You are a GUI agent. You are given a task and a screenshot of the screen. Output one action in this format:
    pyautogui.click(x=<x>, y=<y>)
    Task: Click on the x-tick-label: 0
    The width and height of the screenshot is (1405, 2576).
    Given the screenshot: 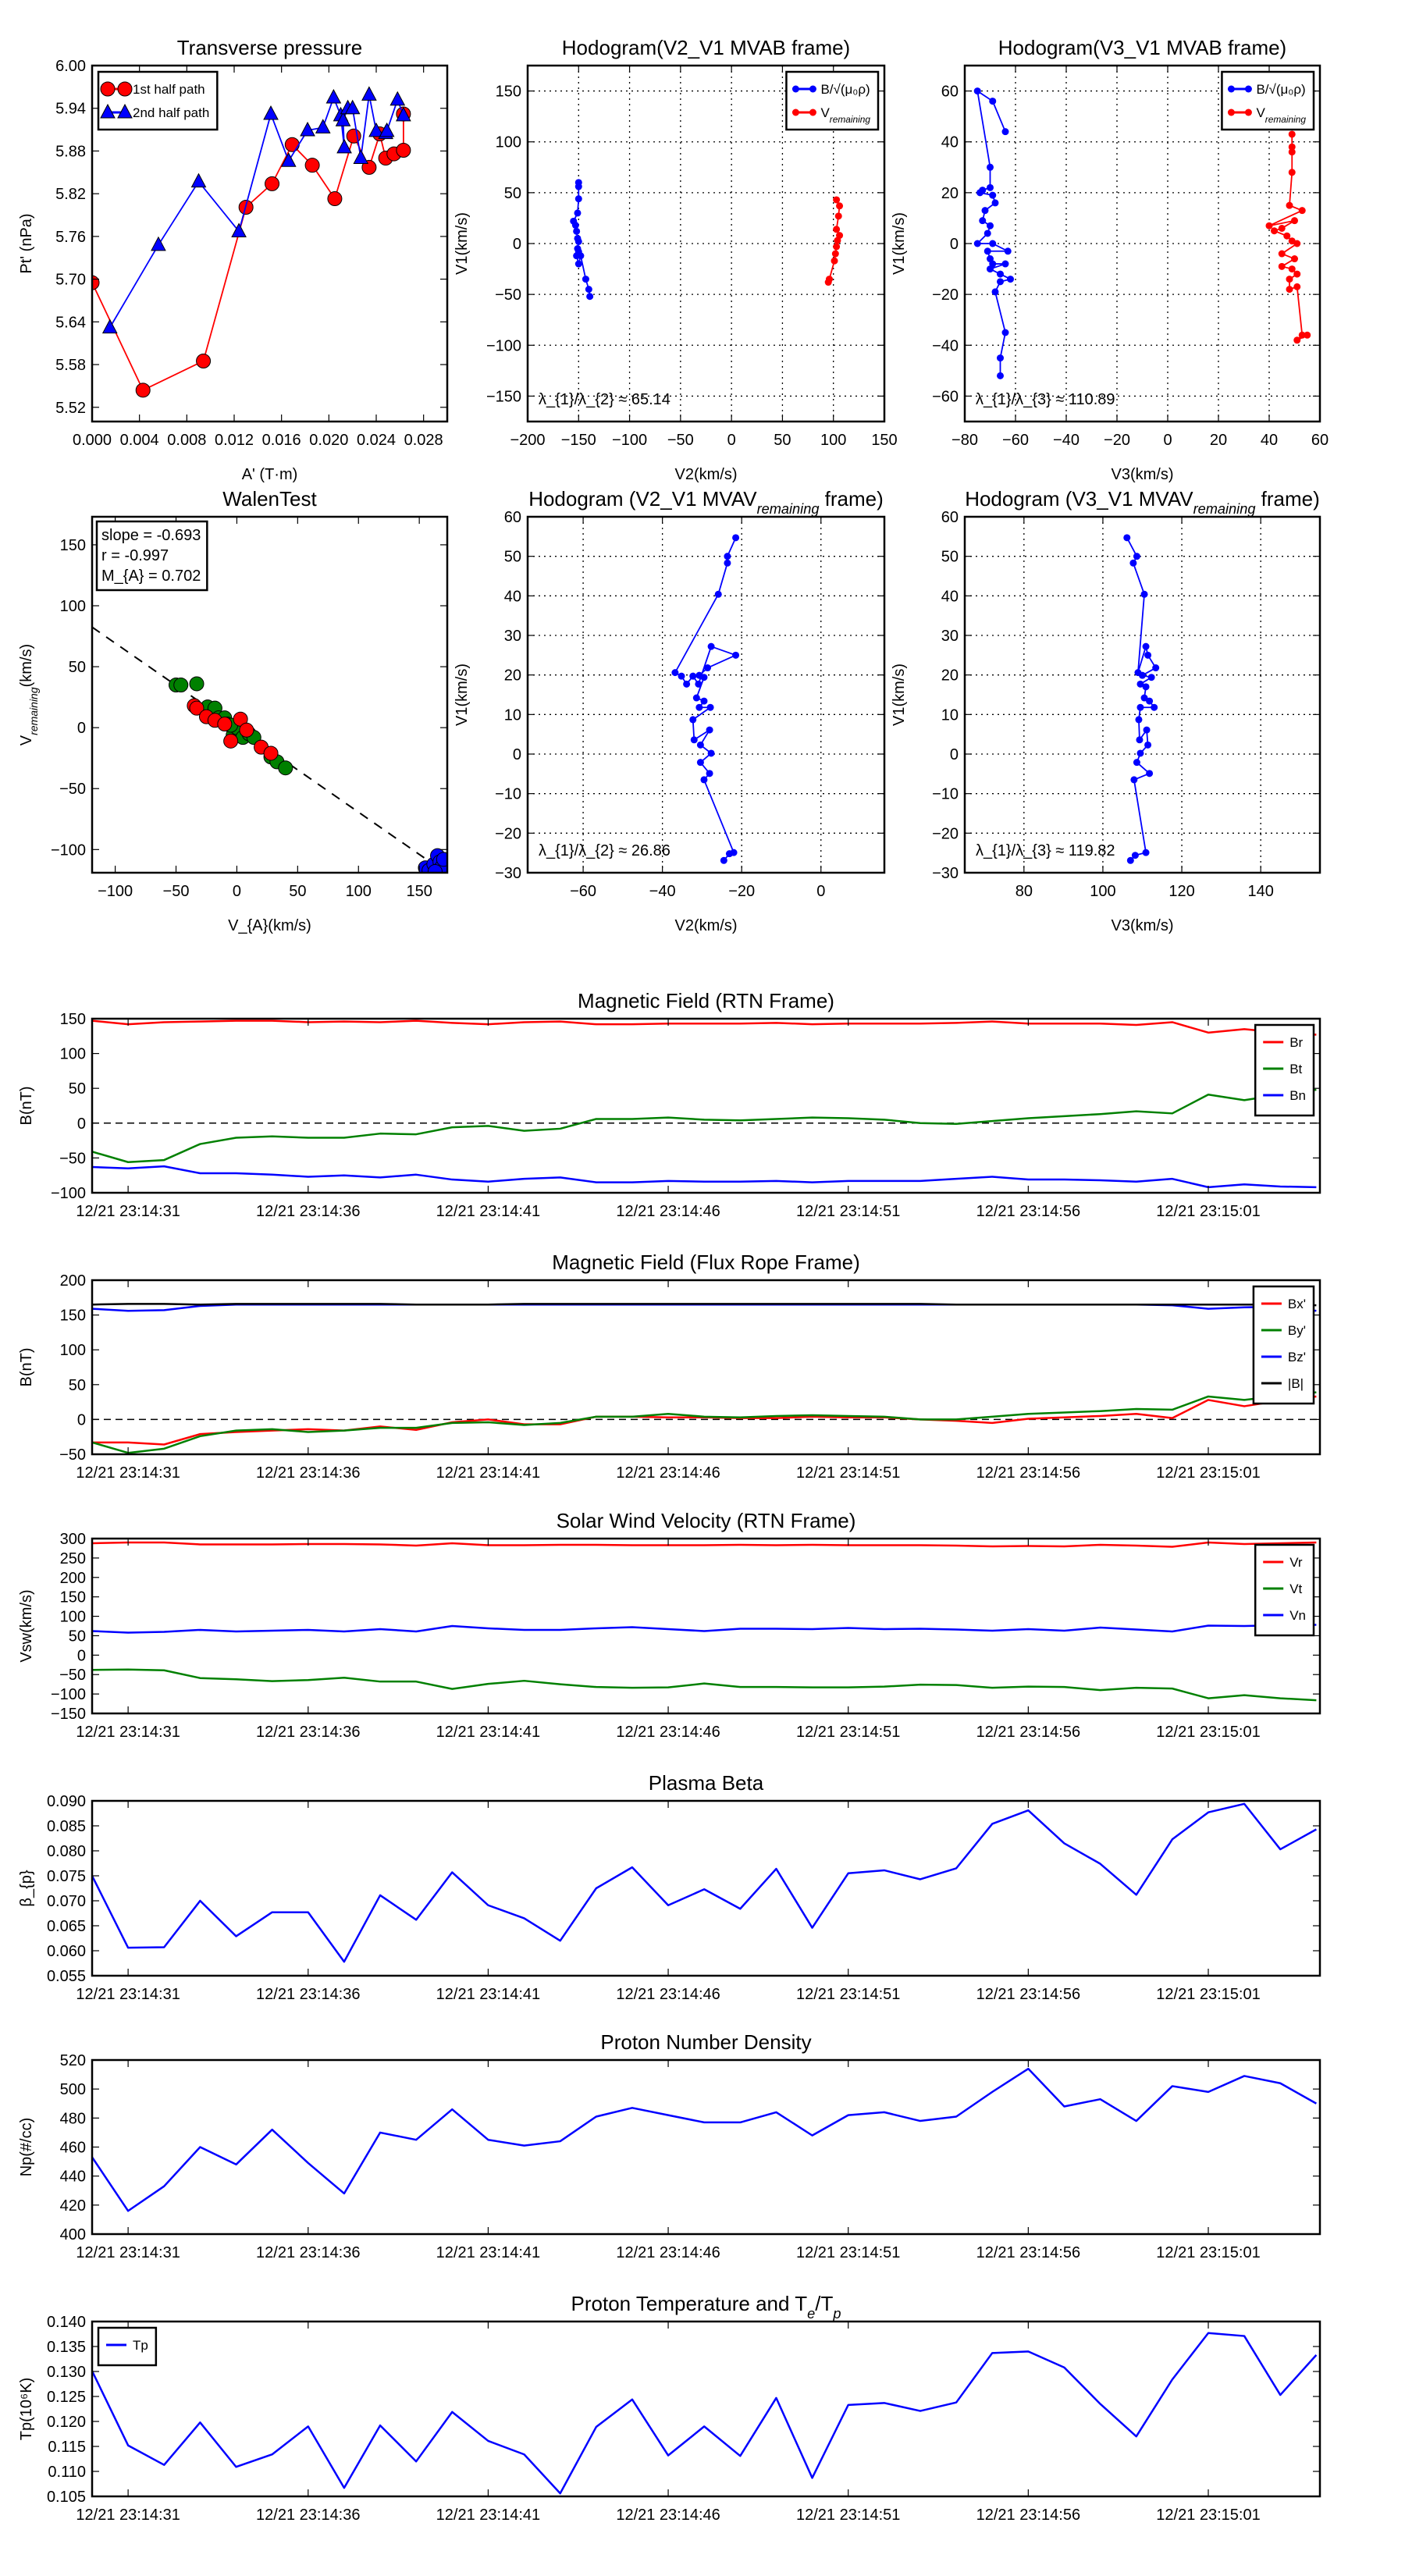 What is the action you would take?
    pyautogui.click(x=821, y=891)
    